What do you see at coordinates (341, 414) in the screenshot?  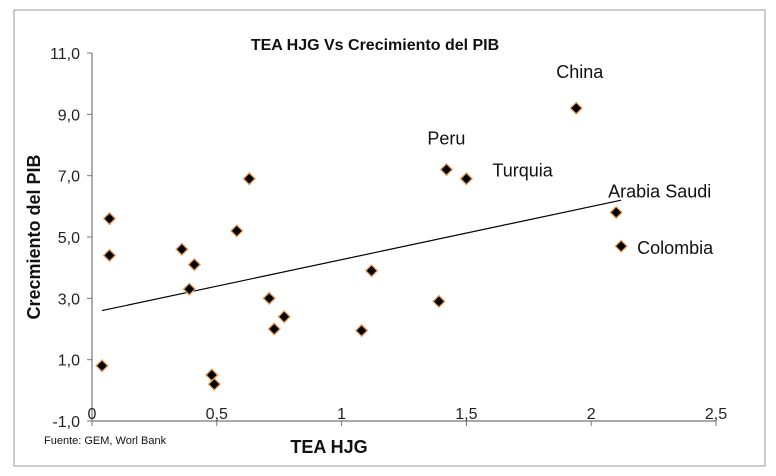 I see `x-tick-label: 1` at bounding box center [341, 414].